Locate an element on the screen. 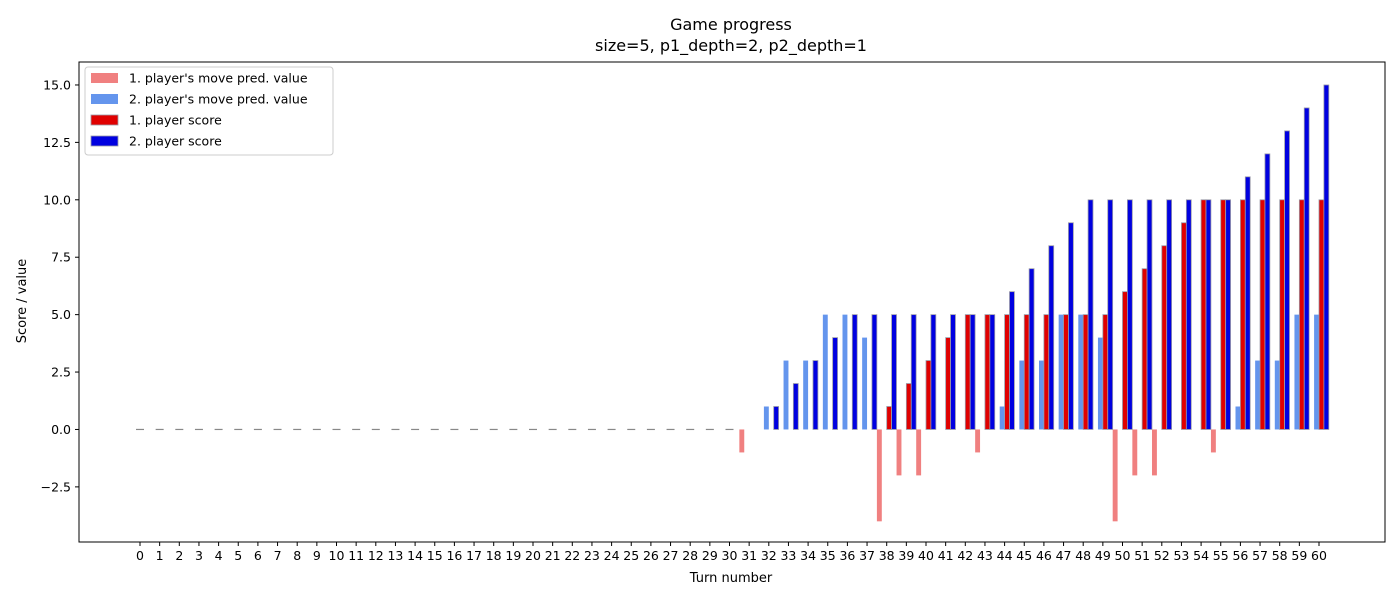 The height and width of the screenshot is (604, 1400). x-tick-label: 3 is located at coordinates (199, 555).